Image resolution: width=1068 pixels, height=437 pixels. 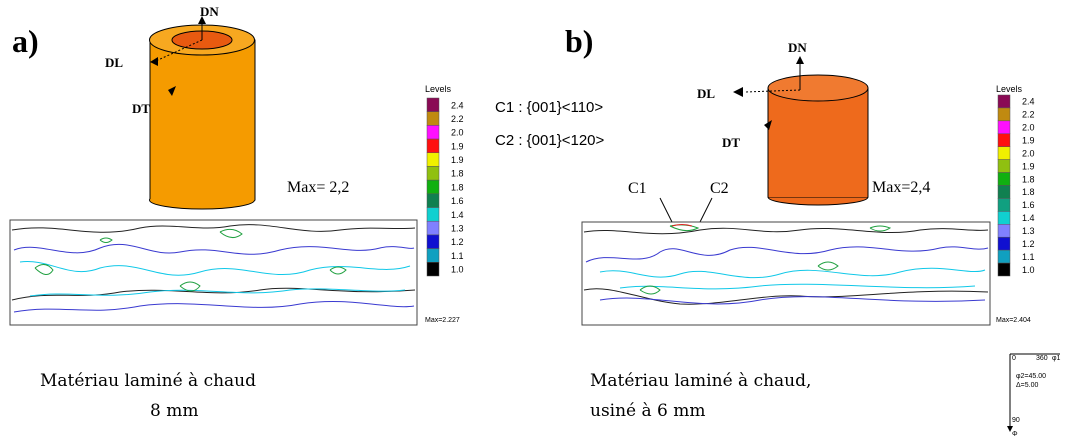 I want to click on axis-label: DL, so click(x=706, y=93).